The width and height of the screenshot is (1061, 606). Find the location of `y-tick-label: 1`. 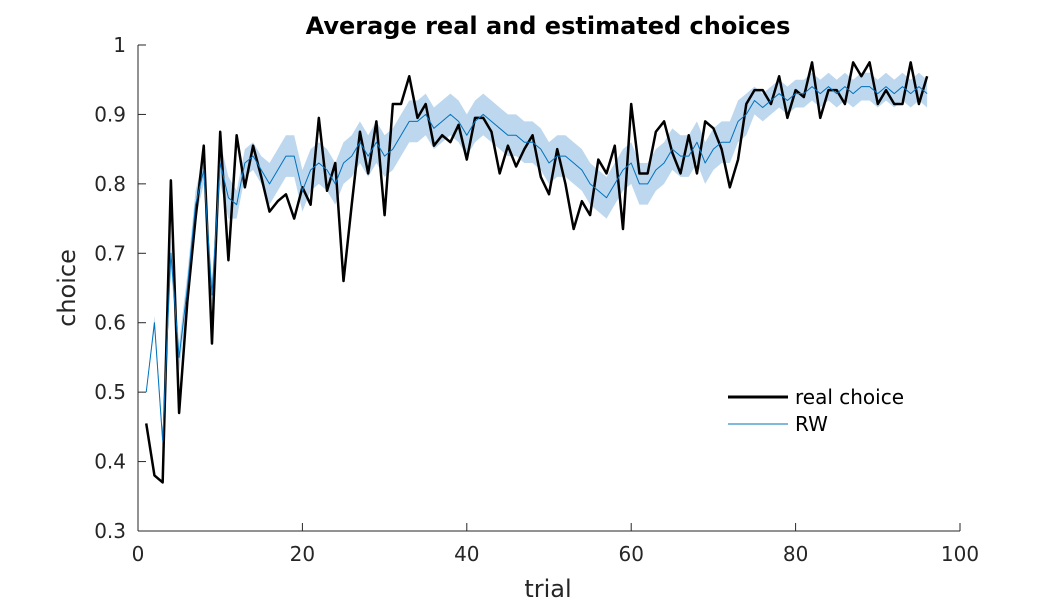

y-tick-label: 1 is located at coordinates (119, 45).